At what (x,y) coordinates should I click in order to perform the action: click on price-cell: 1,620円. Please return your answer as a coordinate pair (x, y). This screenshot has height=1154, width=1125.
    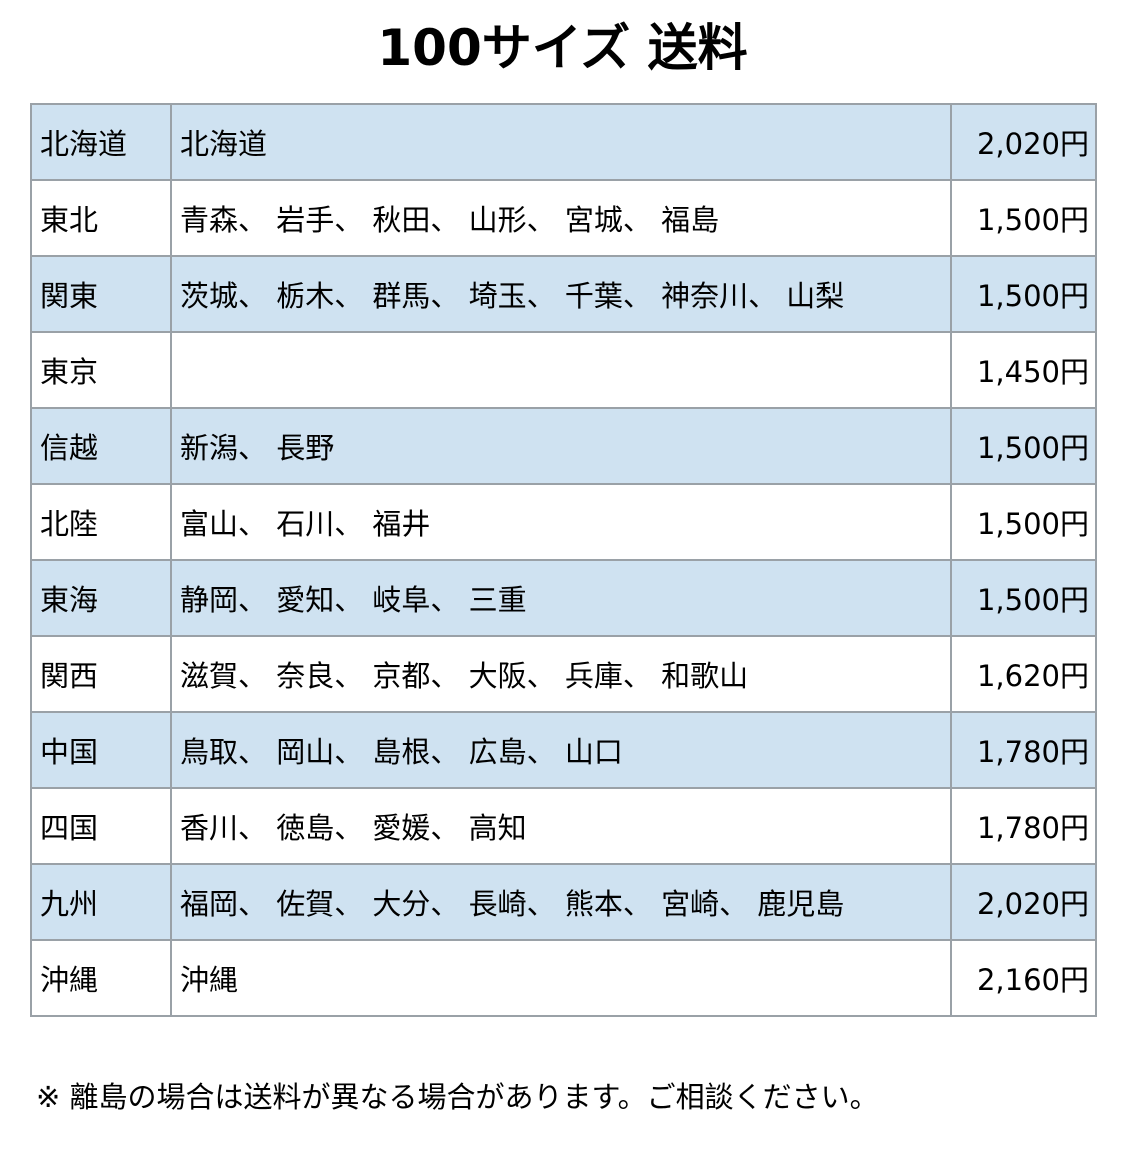
    Looking at the image, I should click on (1023, 674).